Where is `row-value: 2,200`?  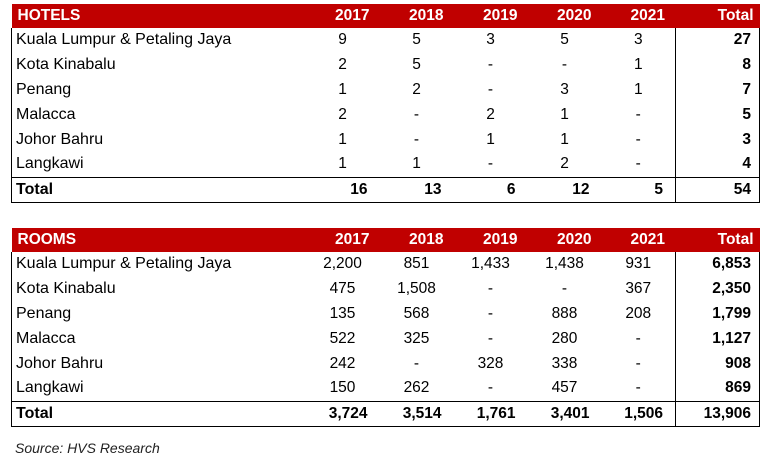 row-value: 2,200 is located at coordinates (342, 264).